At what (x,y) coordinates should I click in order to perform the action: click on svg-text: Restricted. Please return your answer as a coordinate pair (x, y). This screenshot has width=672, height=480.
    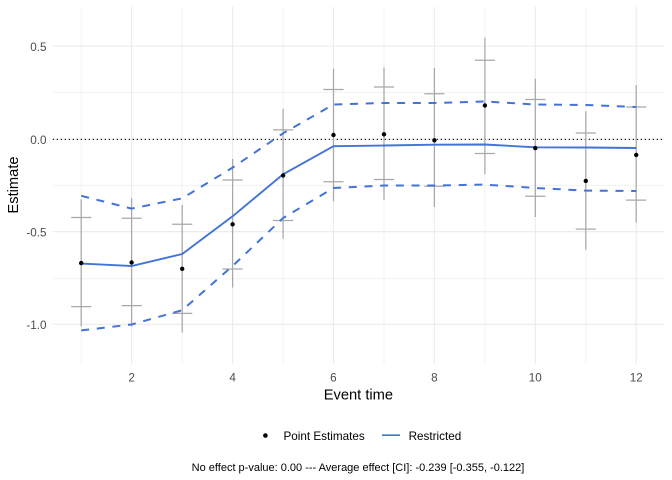
    Looking at the image, I should click on (435, 436).